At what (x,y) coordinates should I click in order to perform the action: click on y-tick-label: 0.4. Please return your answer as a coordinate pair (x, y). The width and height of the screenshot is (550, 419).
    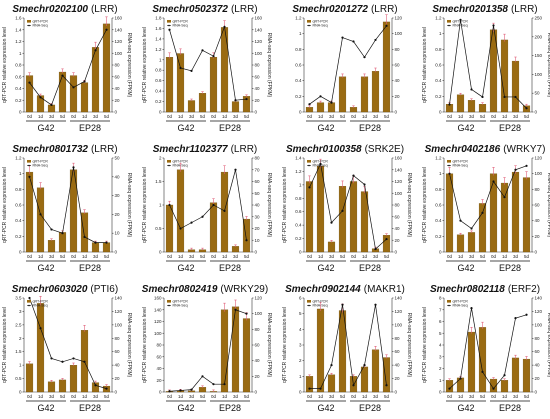
    Looking at the image, I should click on (298, 225).